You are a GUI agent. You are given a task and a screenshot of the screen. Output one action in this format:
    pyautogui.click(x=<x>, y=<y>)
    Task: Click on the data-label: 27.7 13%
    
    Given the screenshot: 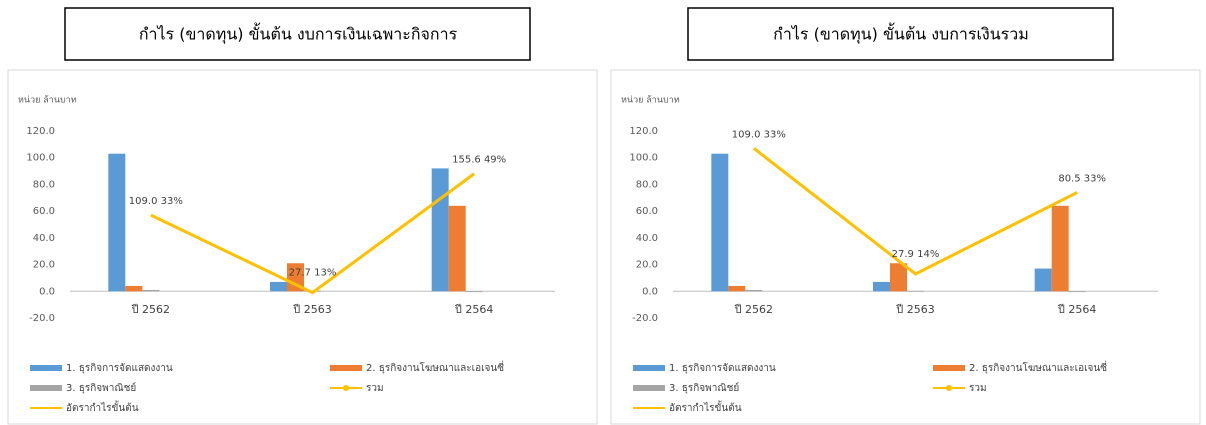 What is the action you would take?
    pyautogui.click(x=313, y=273)
    